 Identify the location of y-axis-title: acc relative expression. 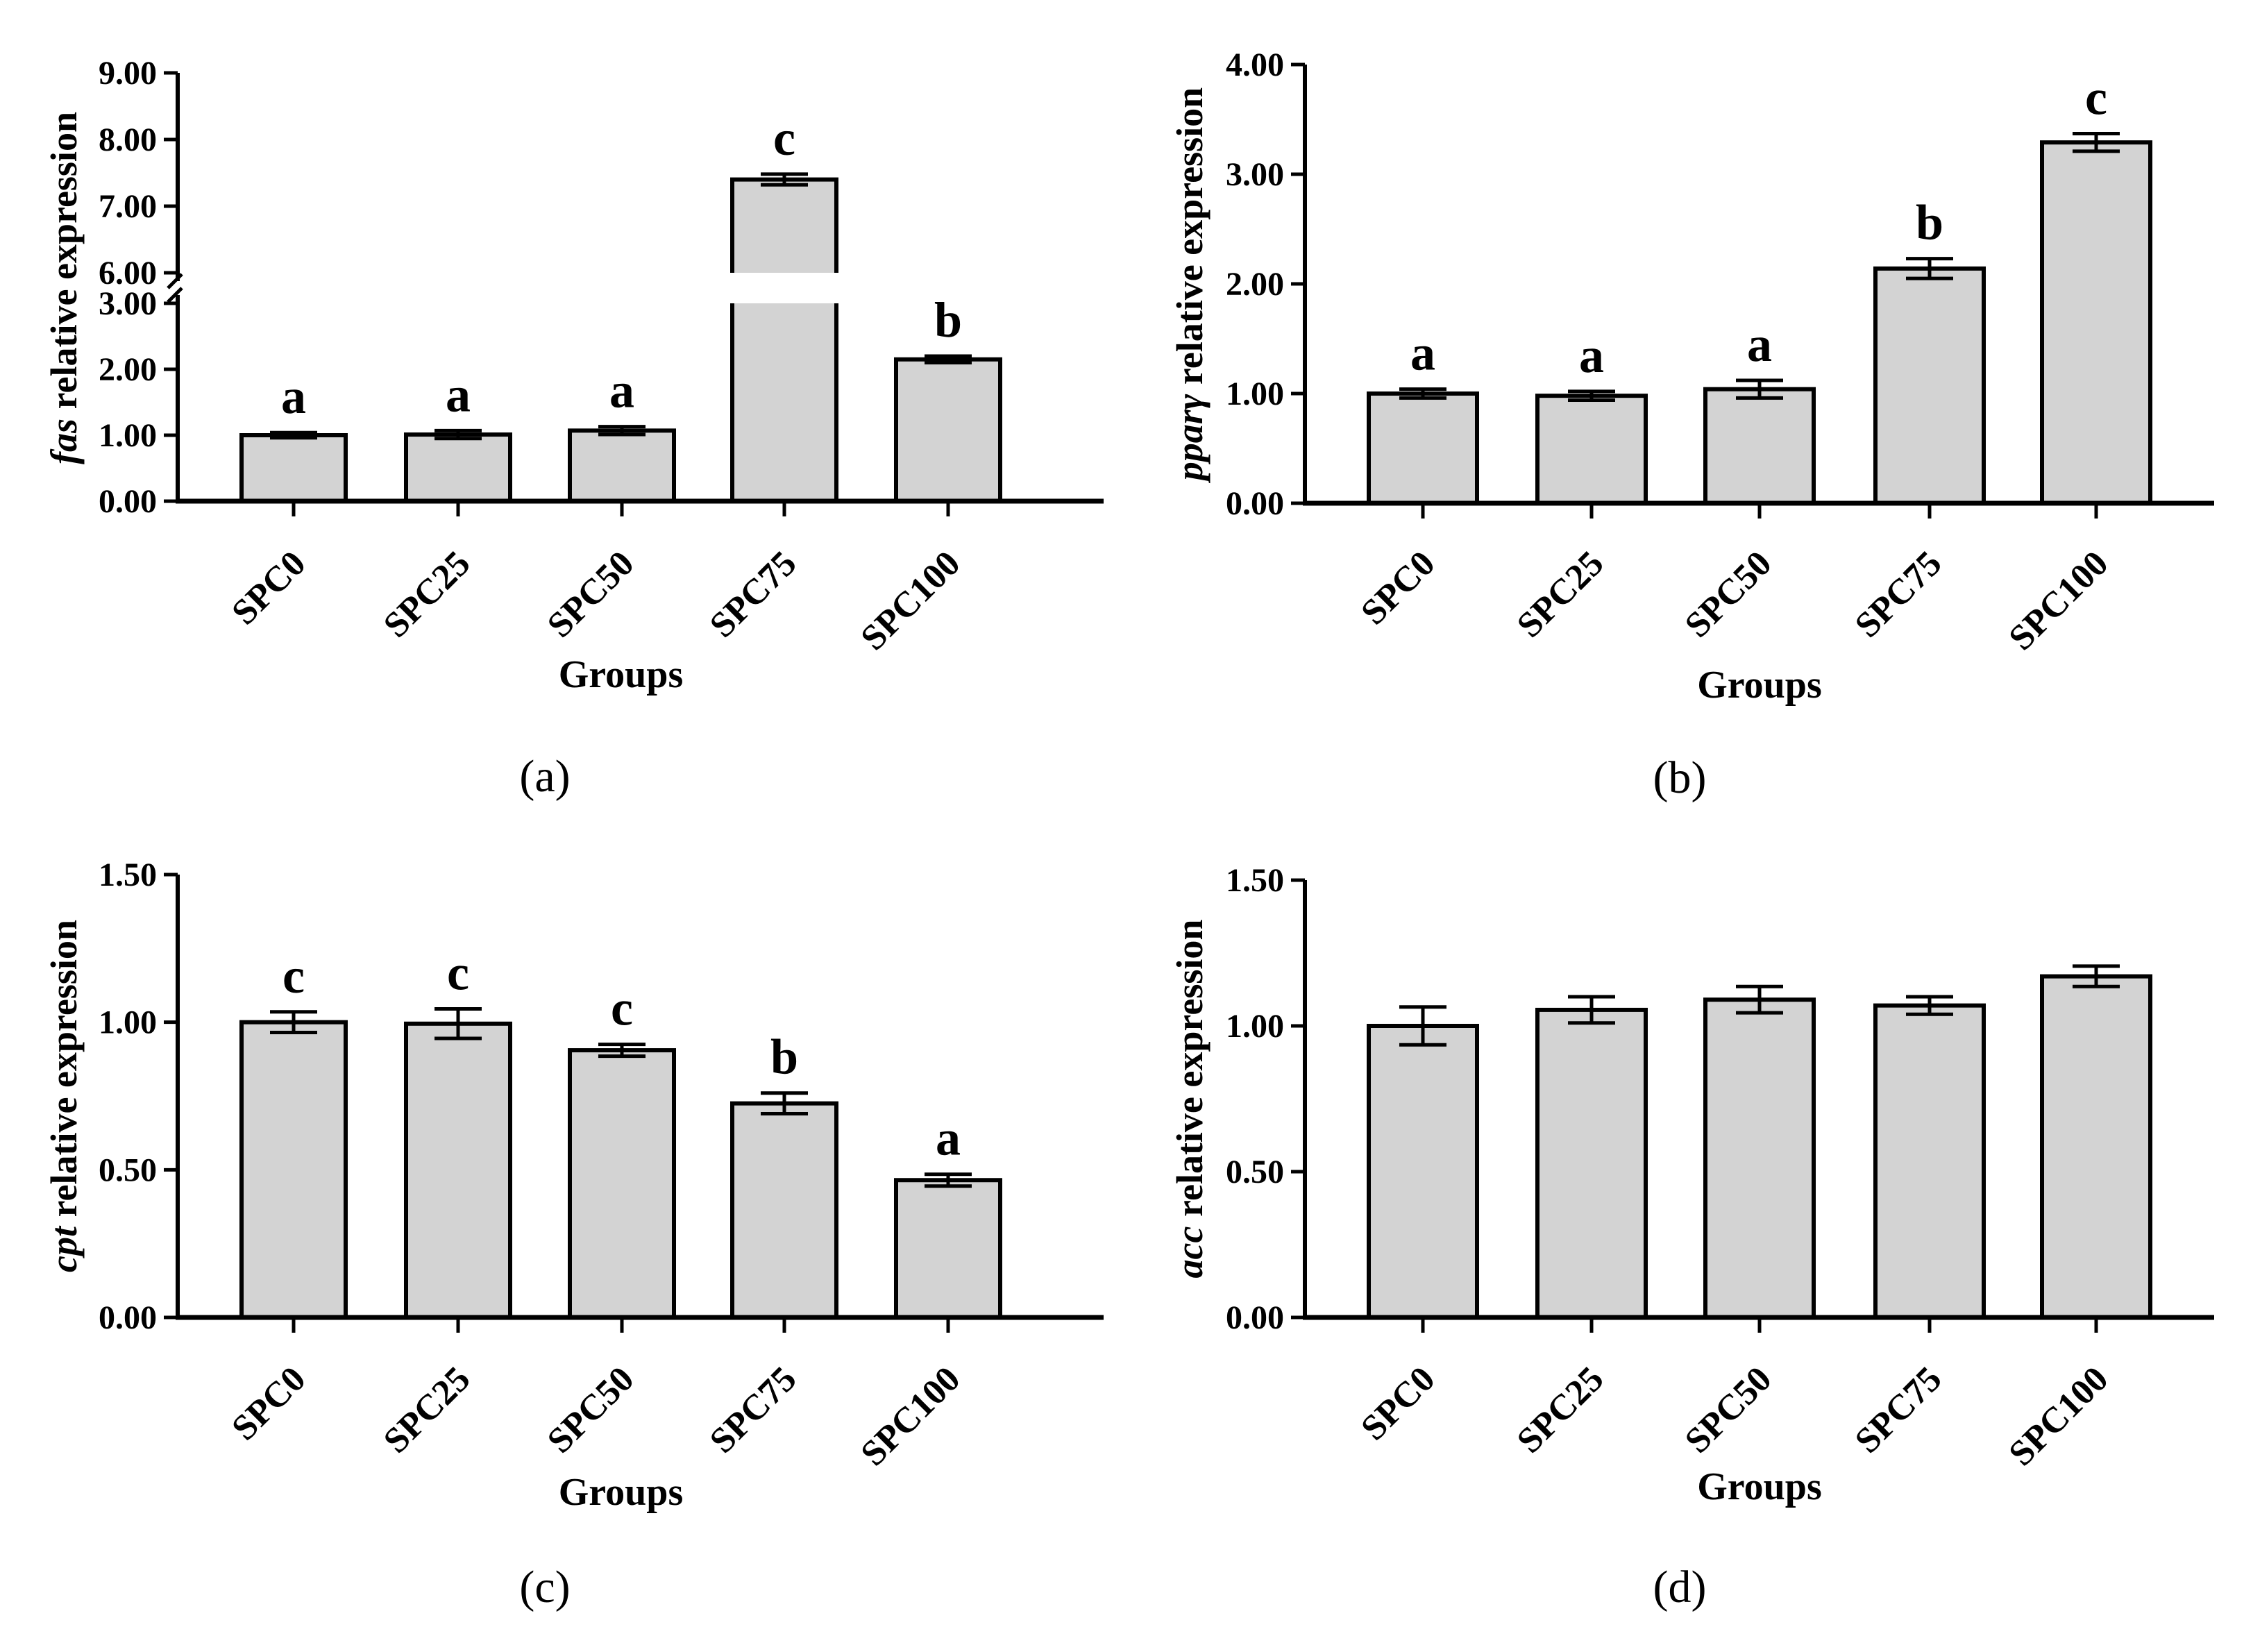
(1189, 1099).